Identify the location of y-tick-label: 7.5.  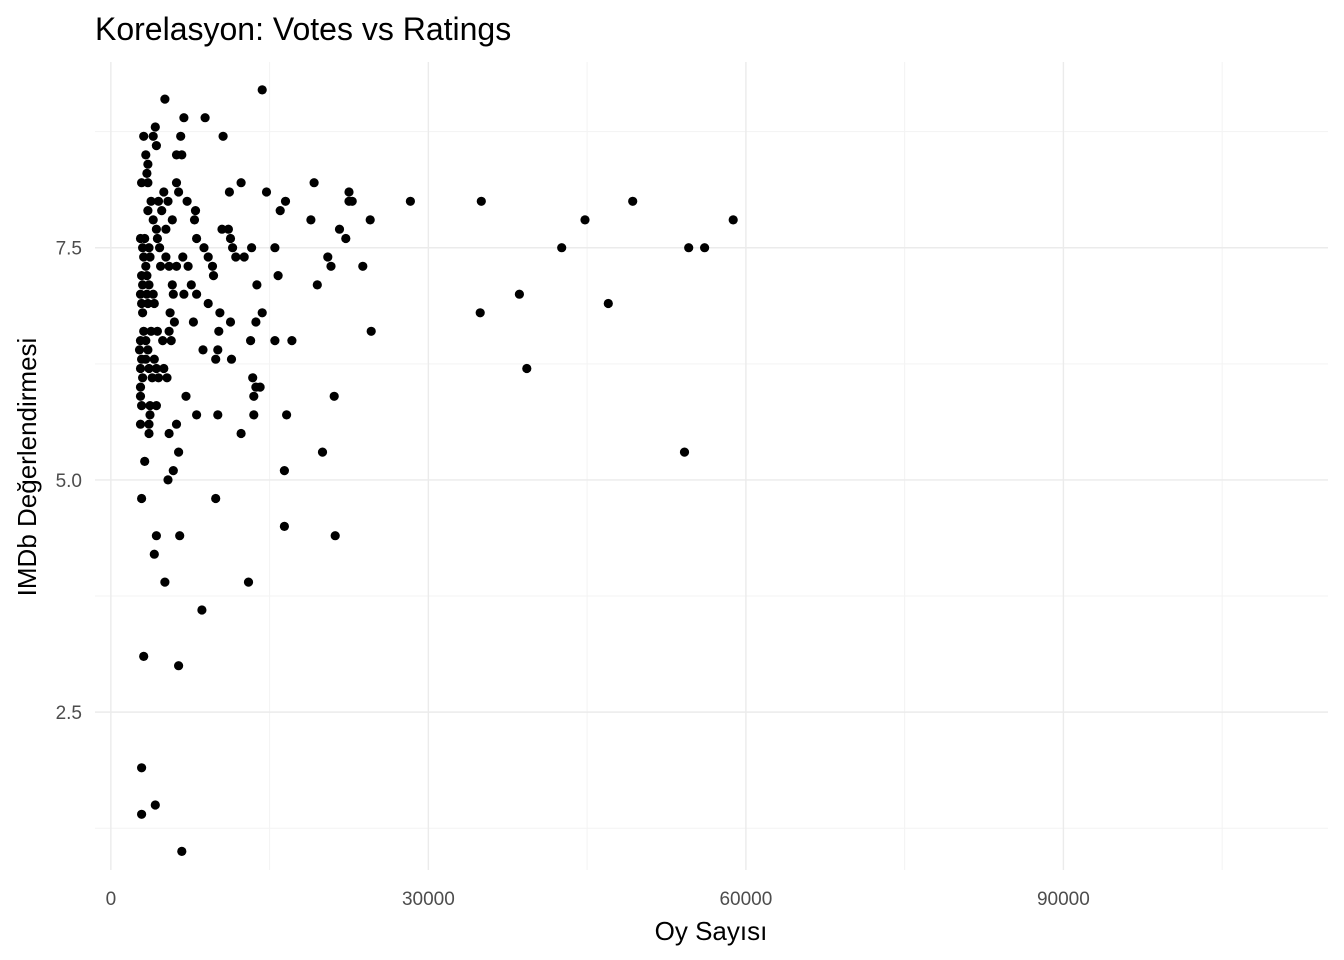
(69, 249).